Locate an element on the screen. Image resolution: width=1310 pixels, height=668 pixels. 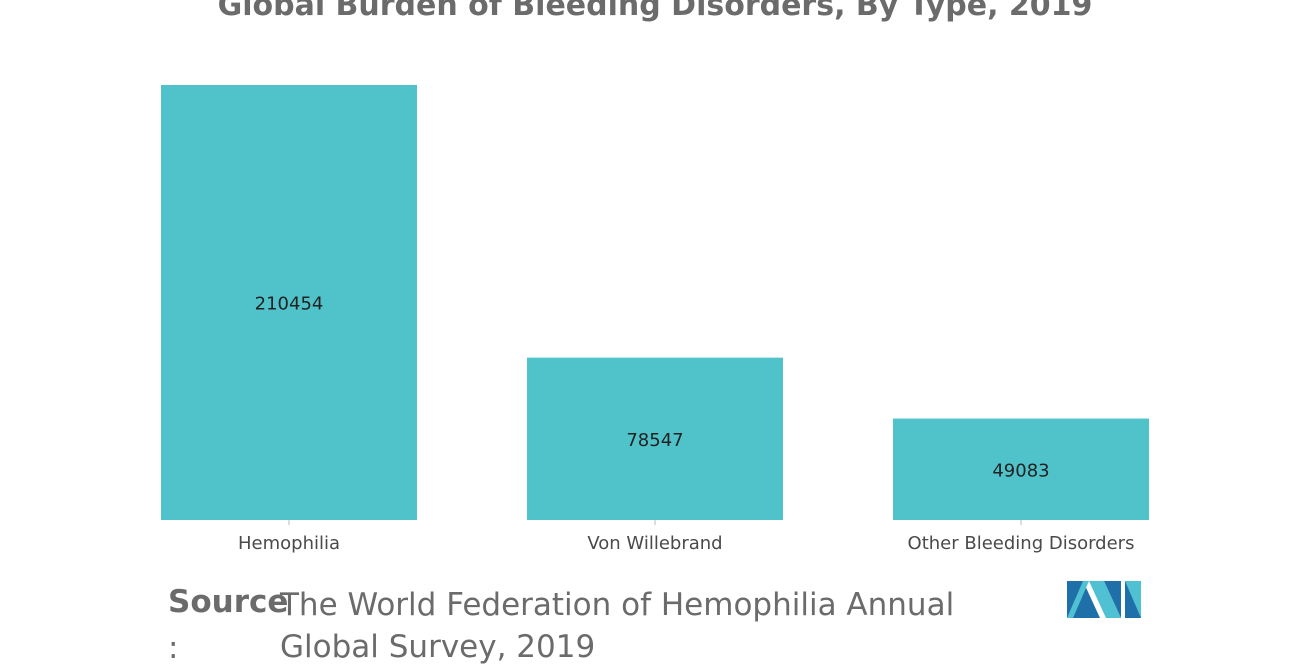
bar-von-willebrand is located at coordinates (655, 438).